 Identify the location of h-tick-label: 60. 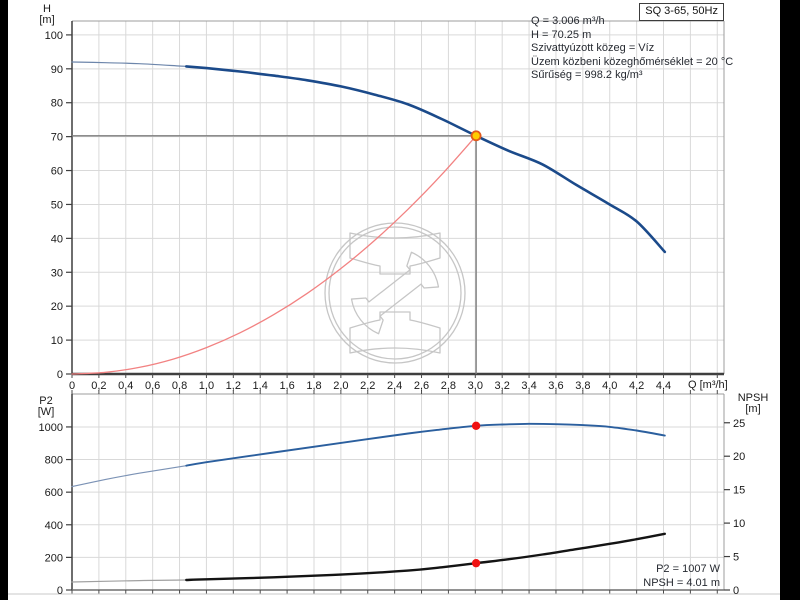
(57, 172).